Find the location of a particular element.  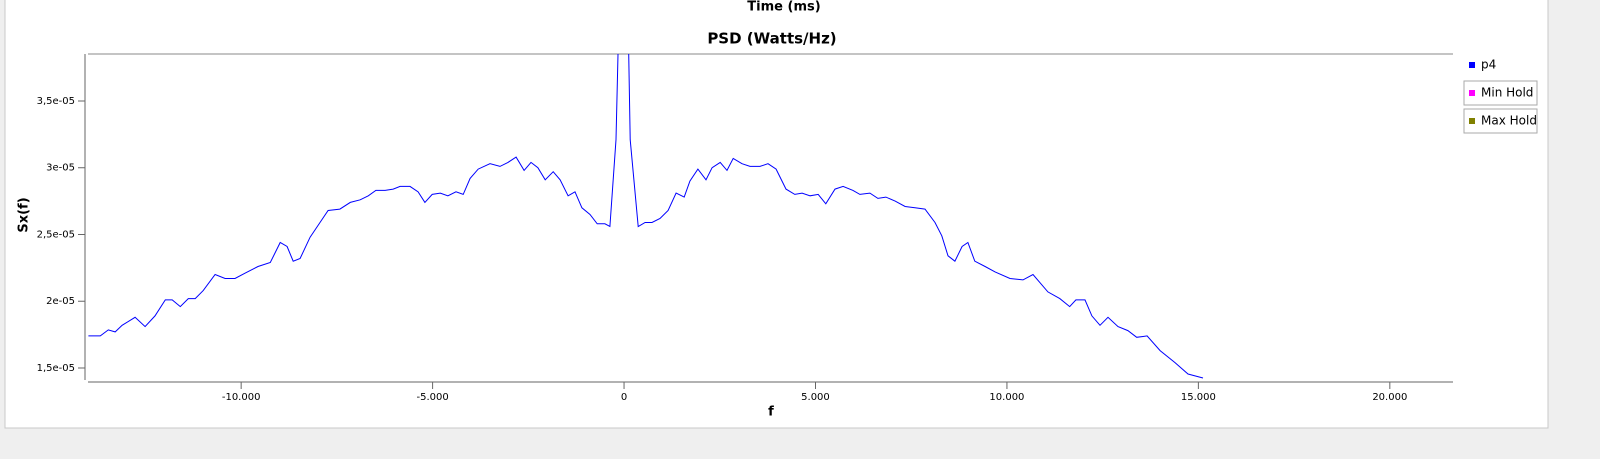

x-tick-label: -5.000 is located at coordinates (432, 397).